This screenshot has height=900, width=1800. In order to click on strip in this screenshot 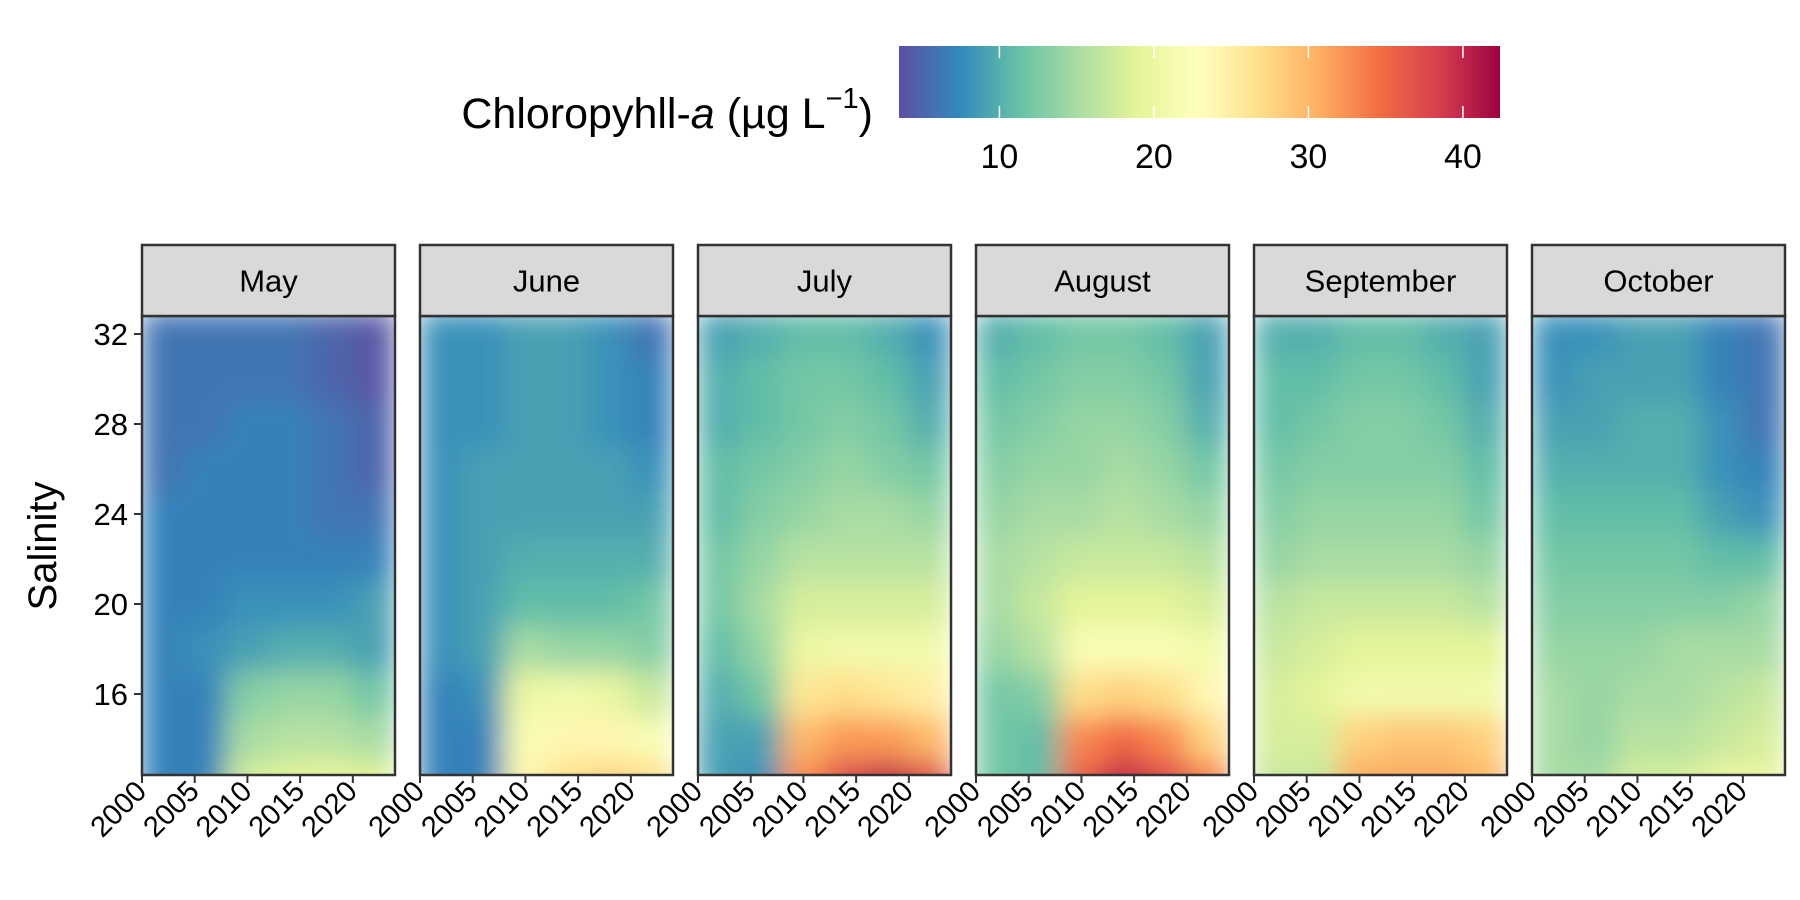, I will do `click(1380, 280)`.